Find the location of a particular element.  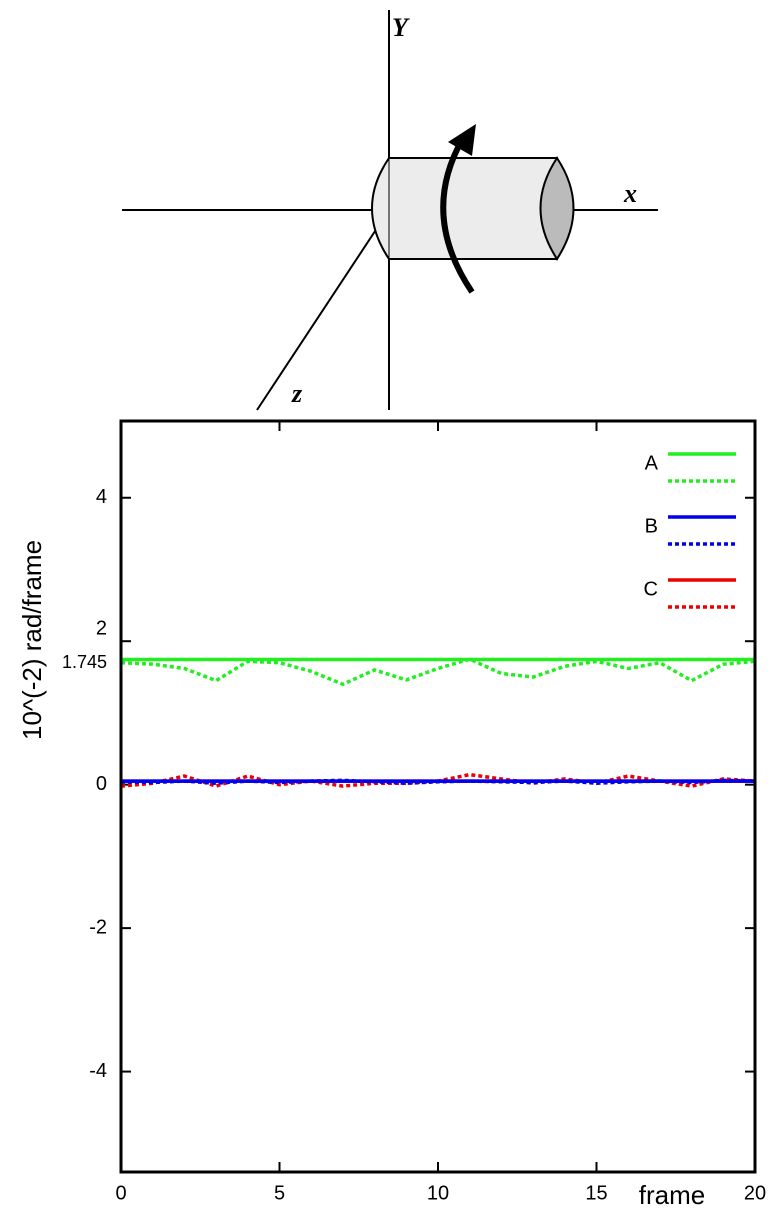

rotation-arrow is located at coordinates (457, 216).